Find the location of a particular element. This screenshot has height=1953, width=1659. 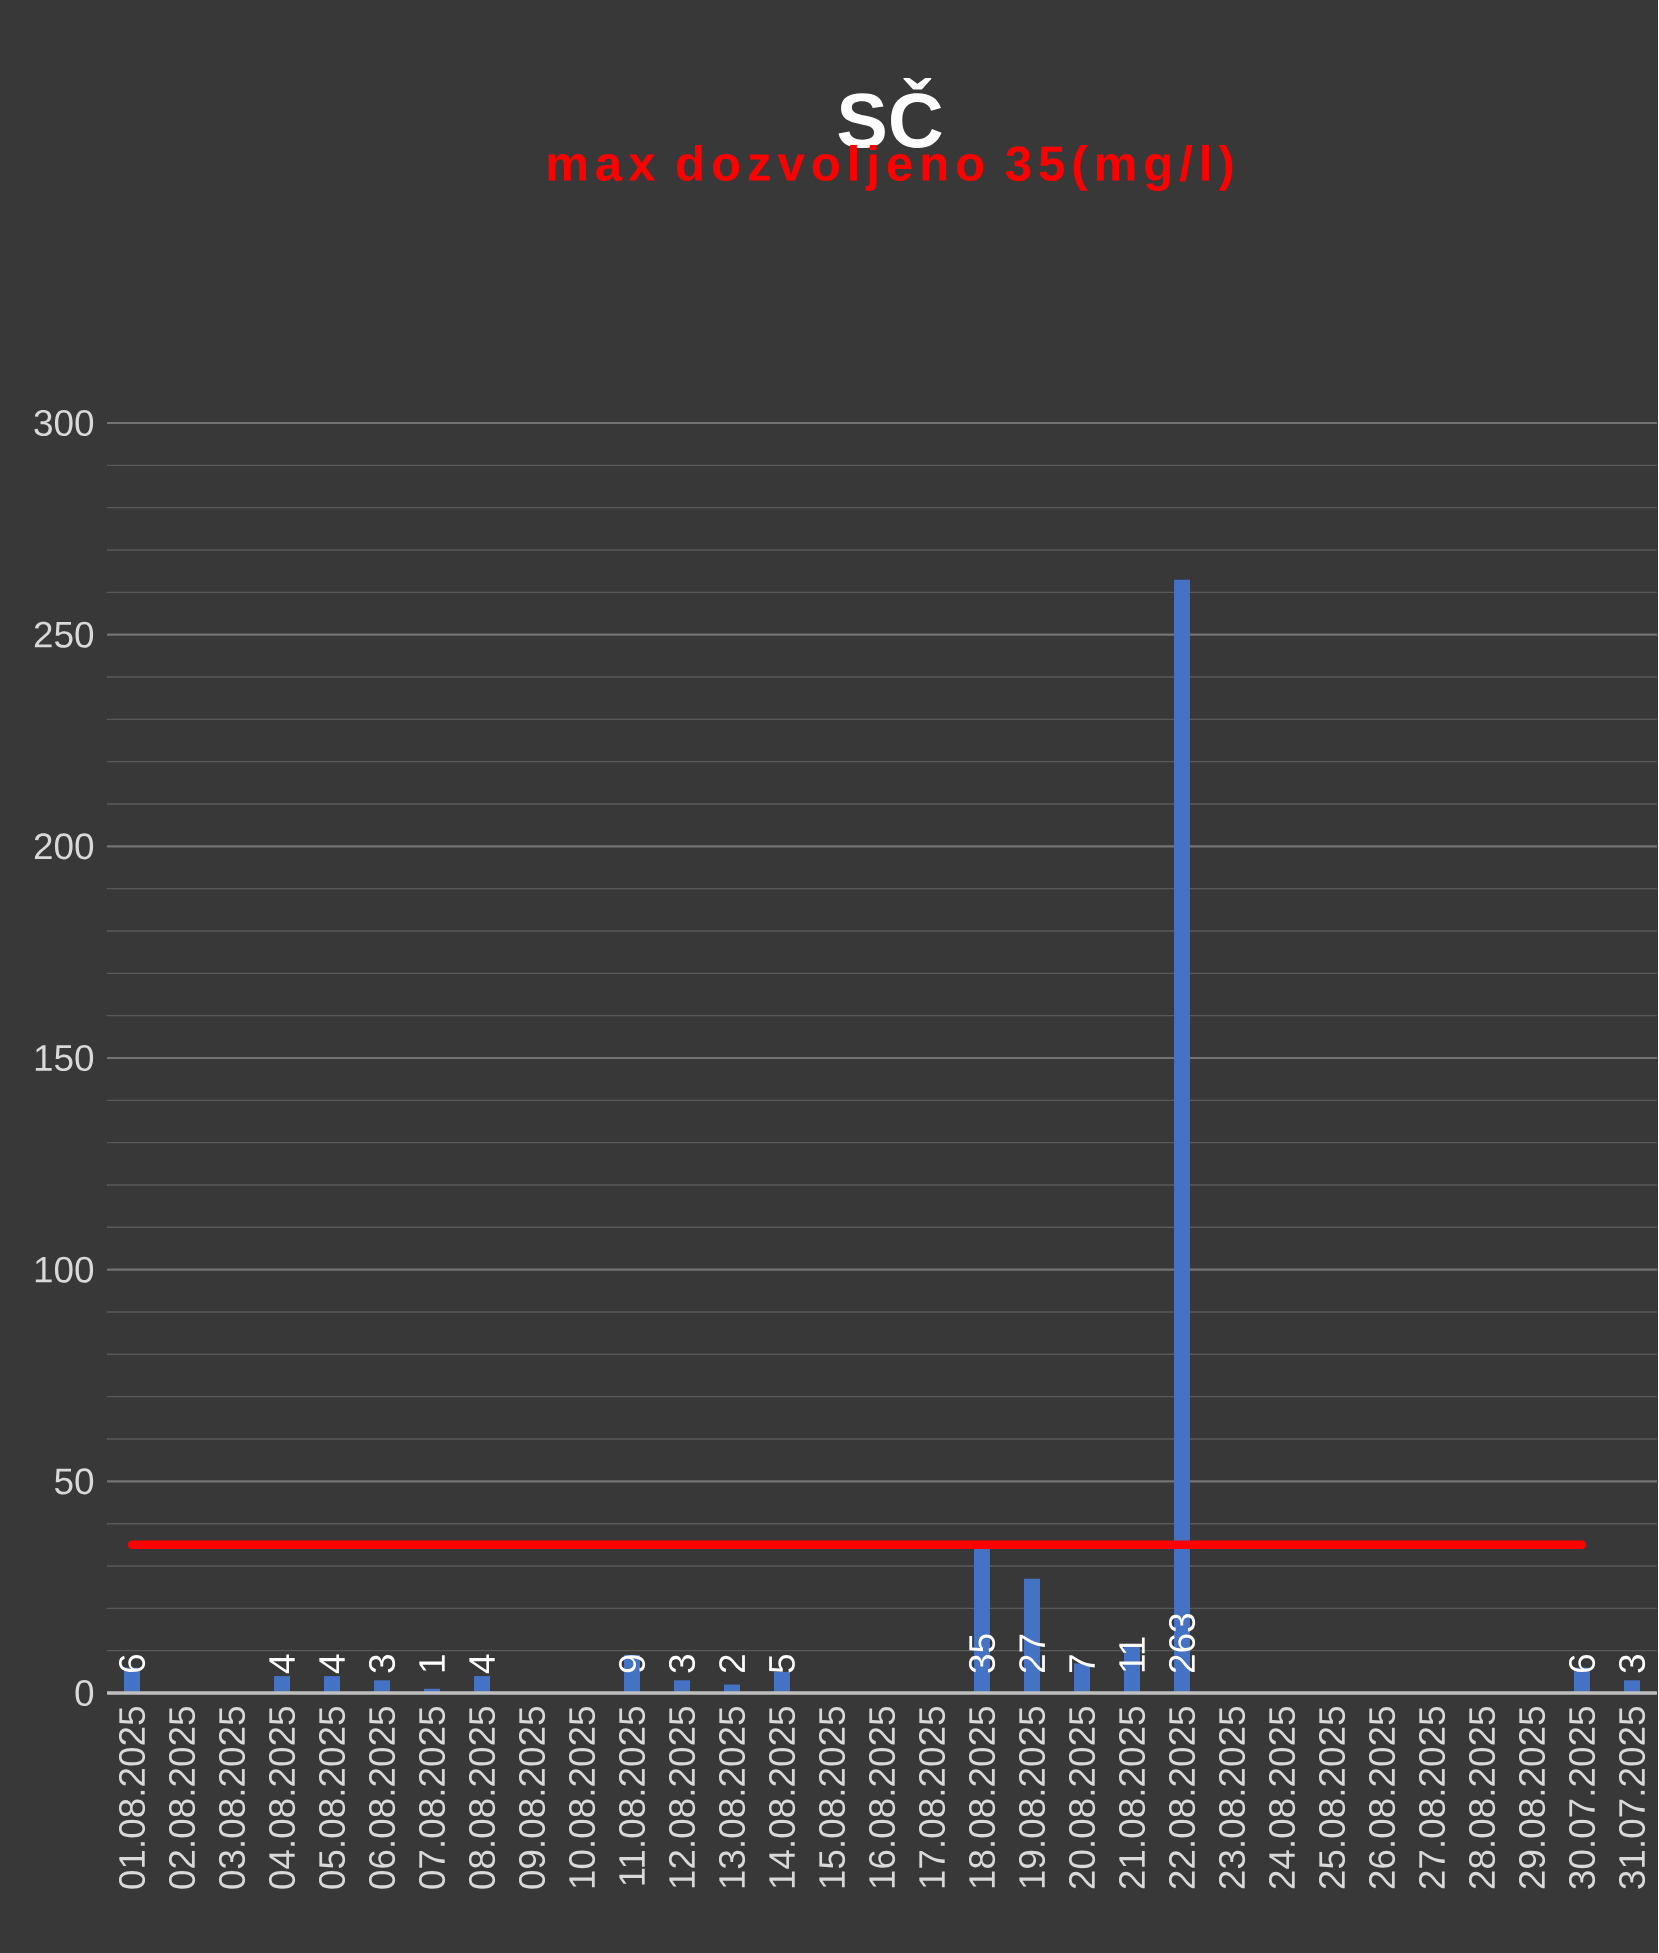

x-tick-label: 25.08.2025 is located at coordinates (1332, 1798).